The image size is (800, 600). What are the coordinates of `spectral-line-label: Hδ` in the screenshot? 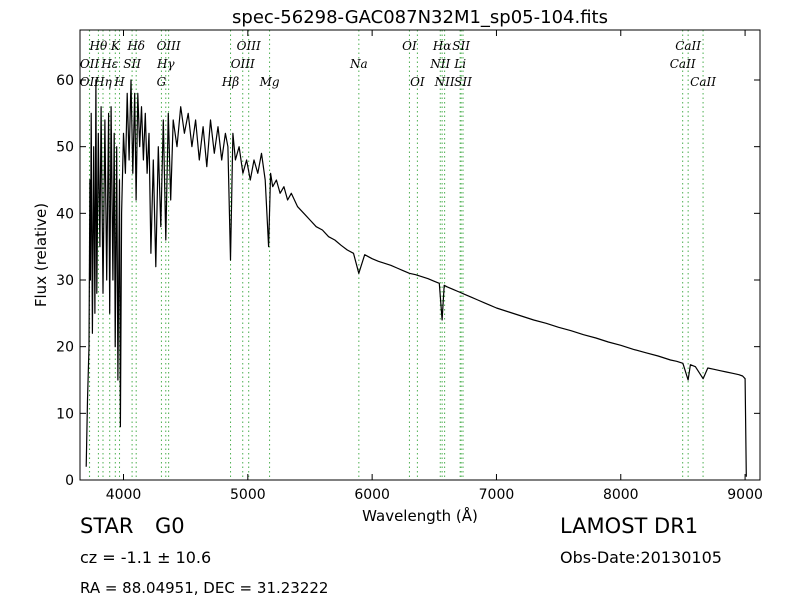 It's located at (135, 46).